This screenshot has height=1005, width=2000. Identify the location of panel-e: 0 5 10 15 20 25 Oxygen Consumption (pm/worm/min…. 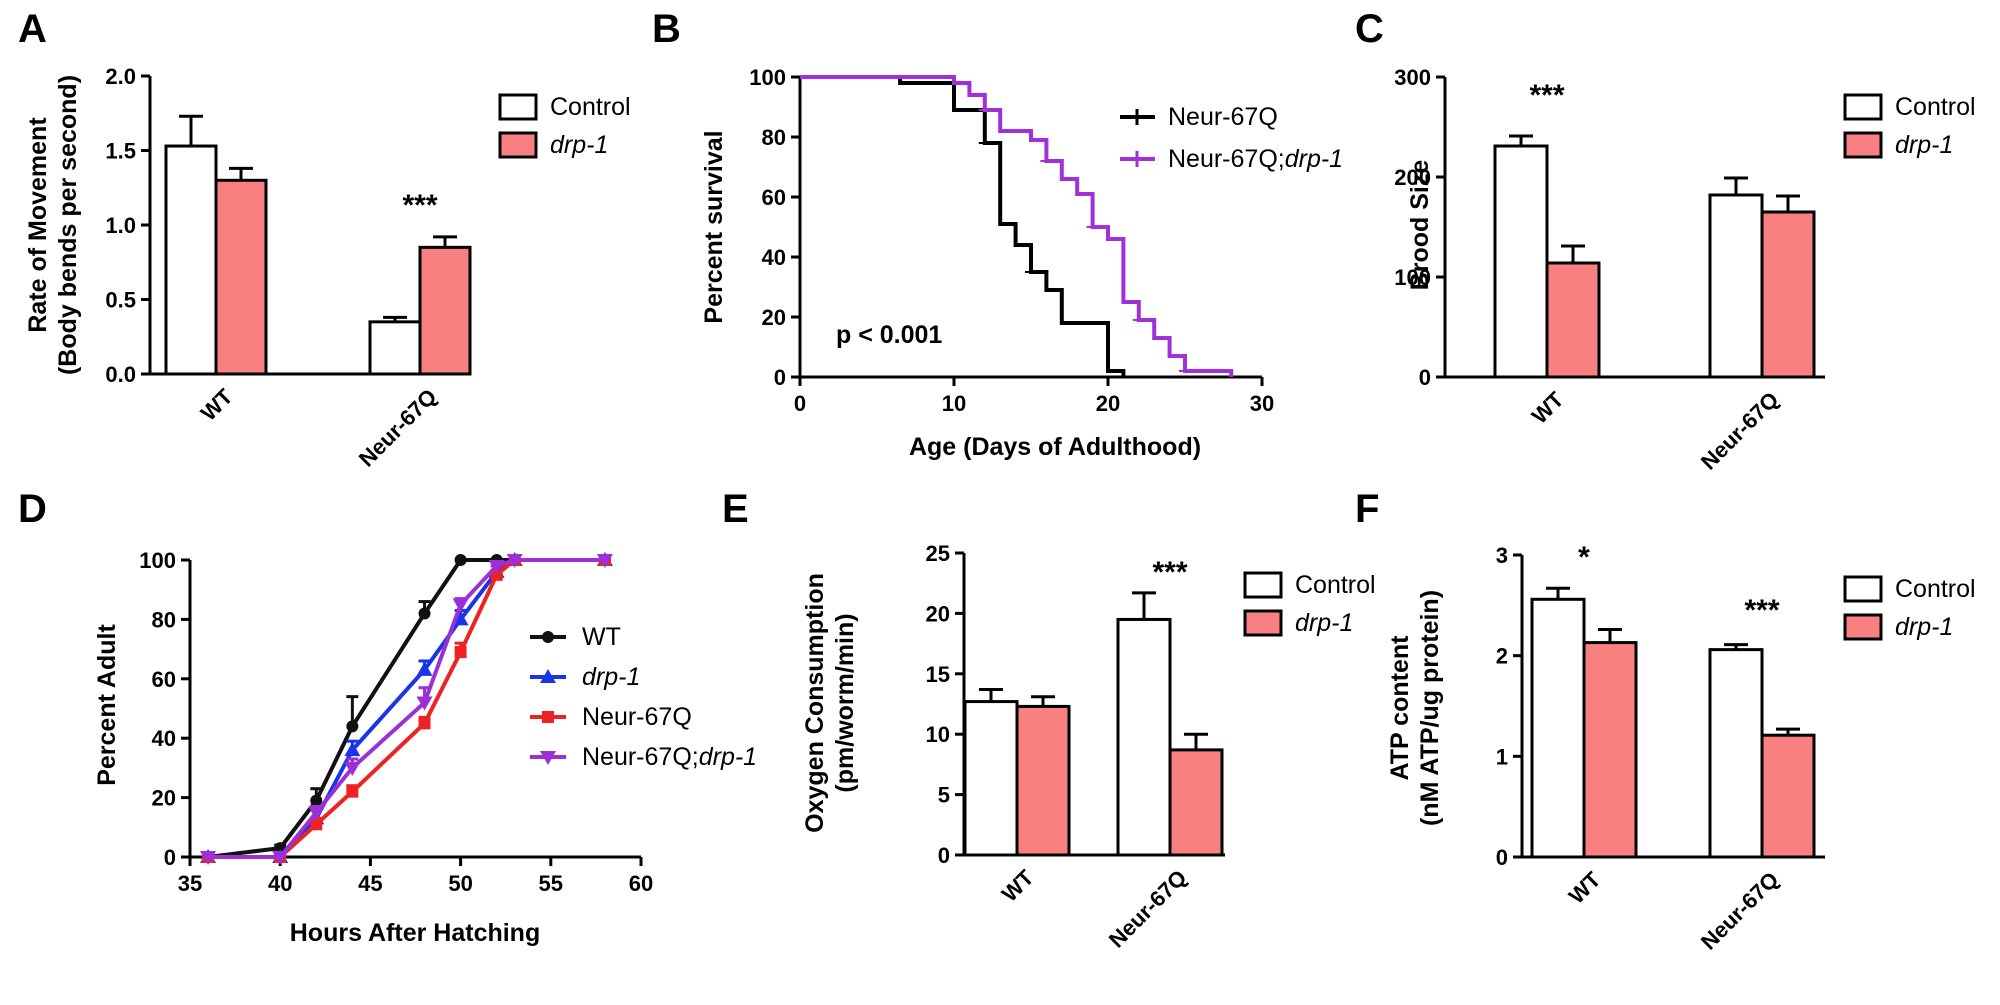
(1088, 747).